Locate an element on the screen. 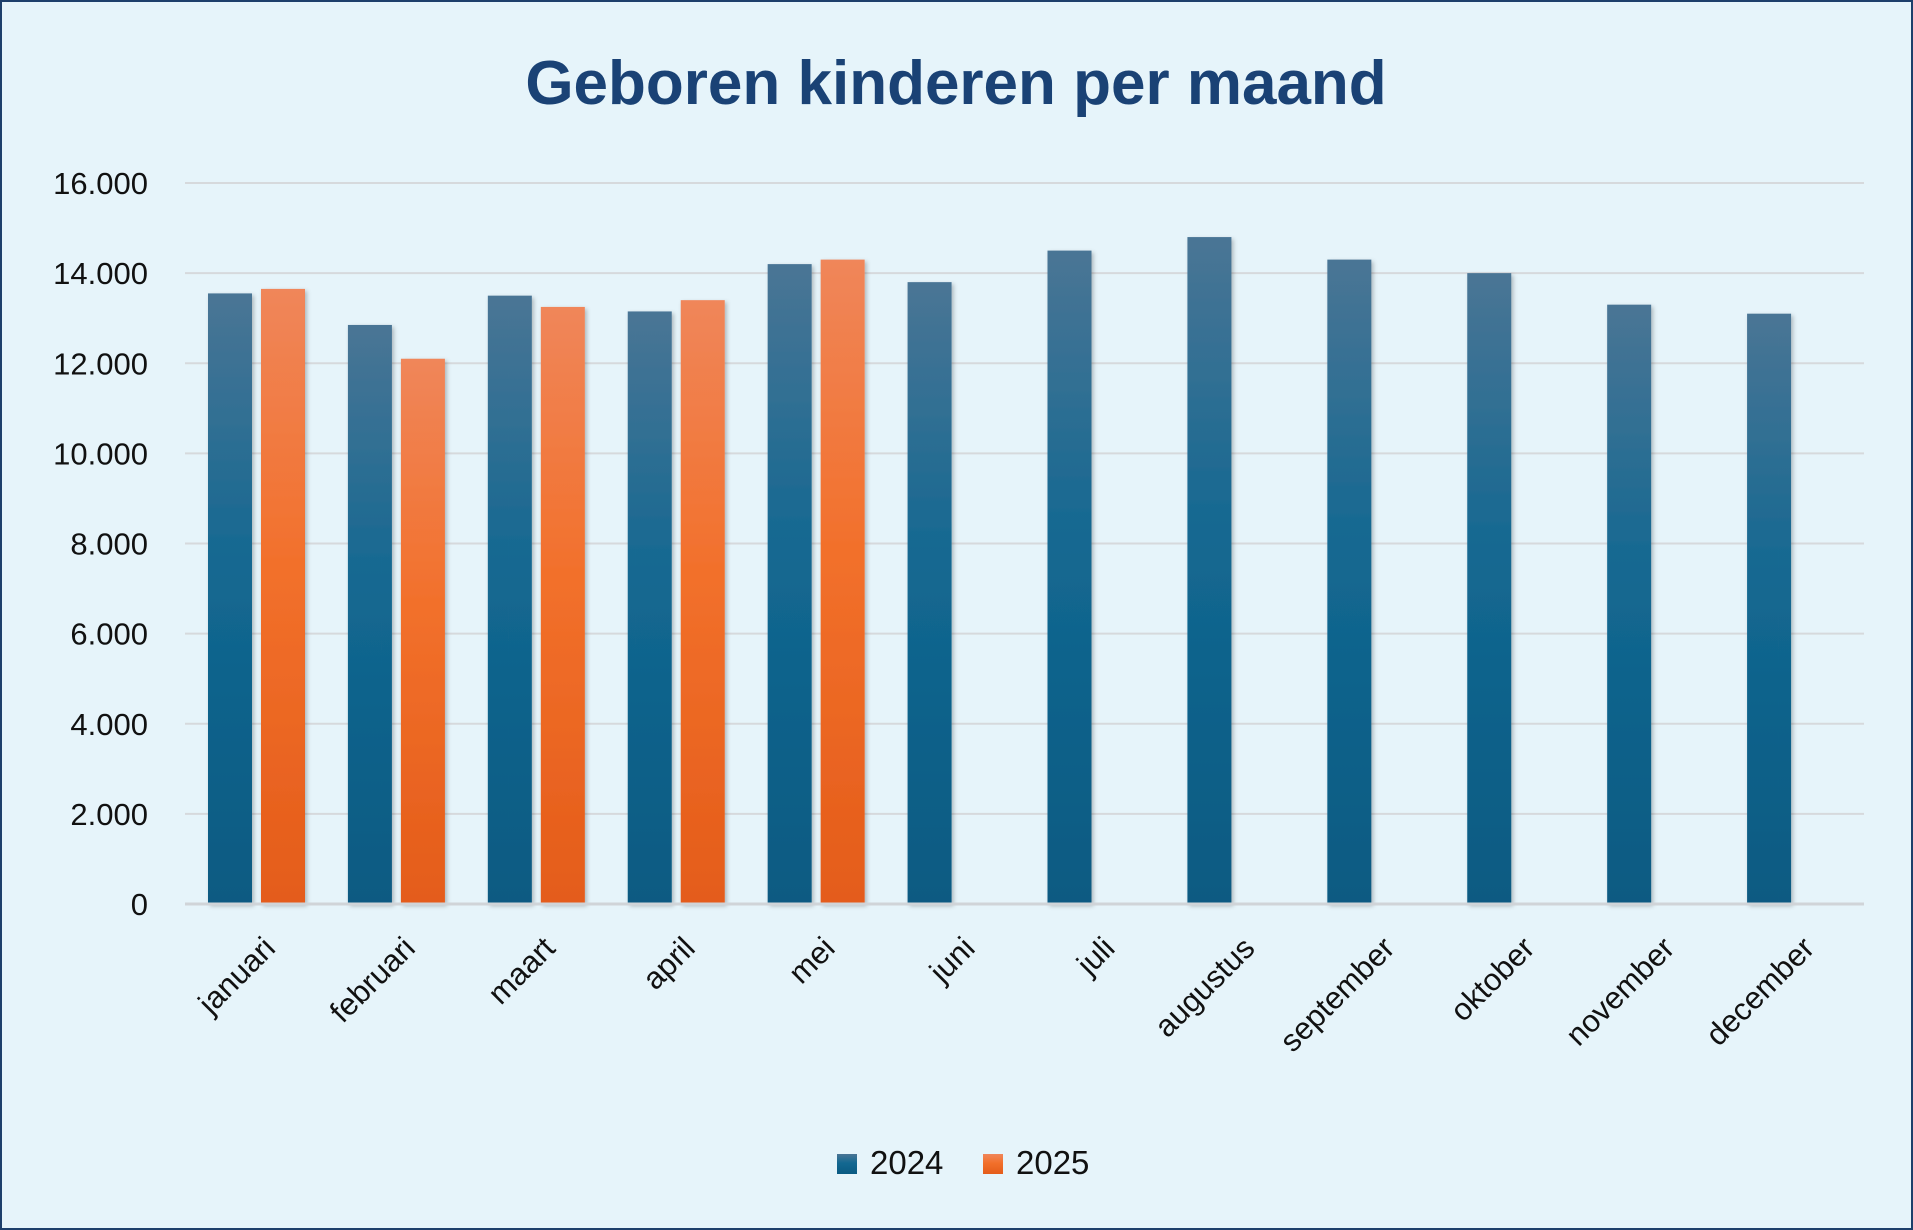 This screenshot has height=1230, width=1913. bar-2024-oktober is located at coordinates (1489, 588).